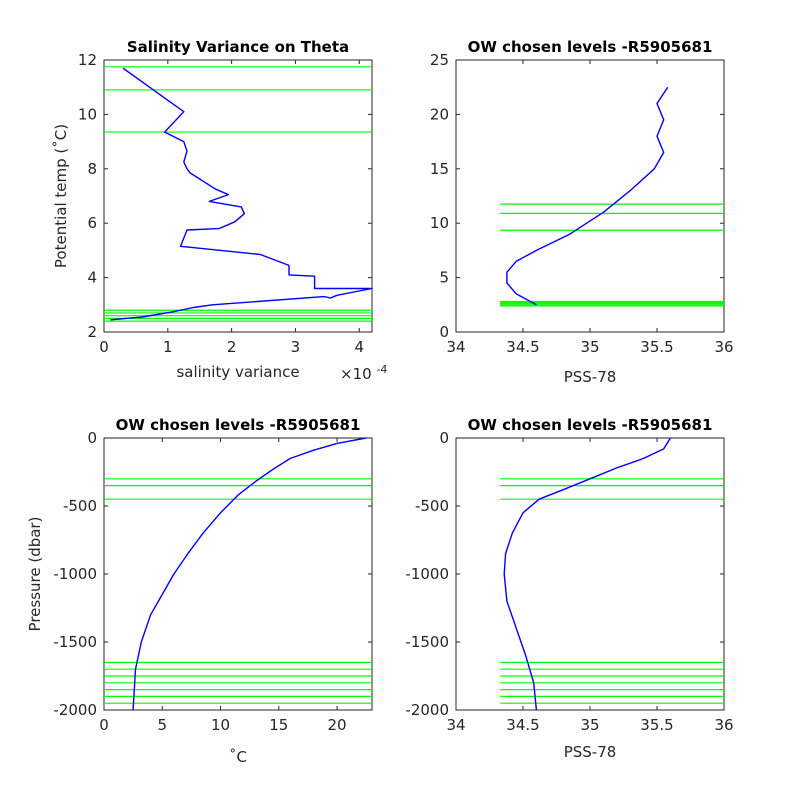 This screenshot has height=800, width=800. Describe the element at coordinates (444, 278) in the screenshot. I see `y-tick-label: 5` at that location.